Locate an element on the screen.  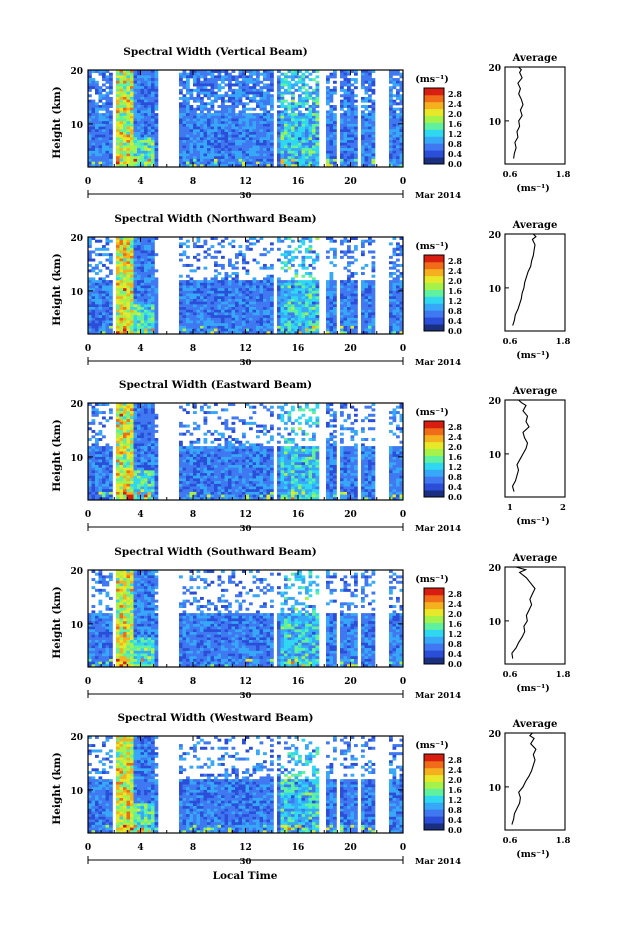
panel-title: Spectral Width (Northward Beam) is located at coordinates (215, 219).